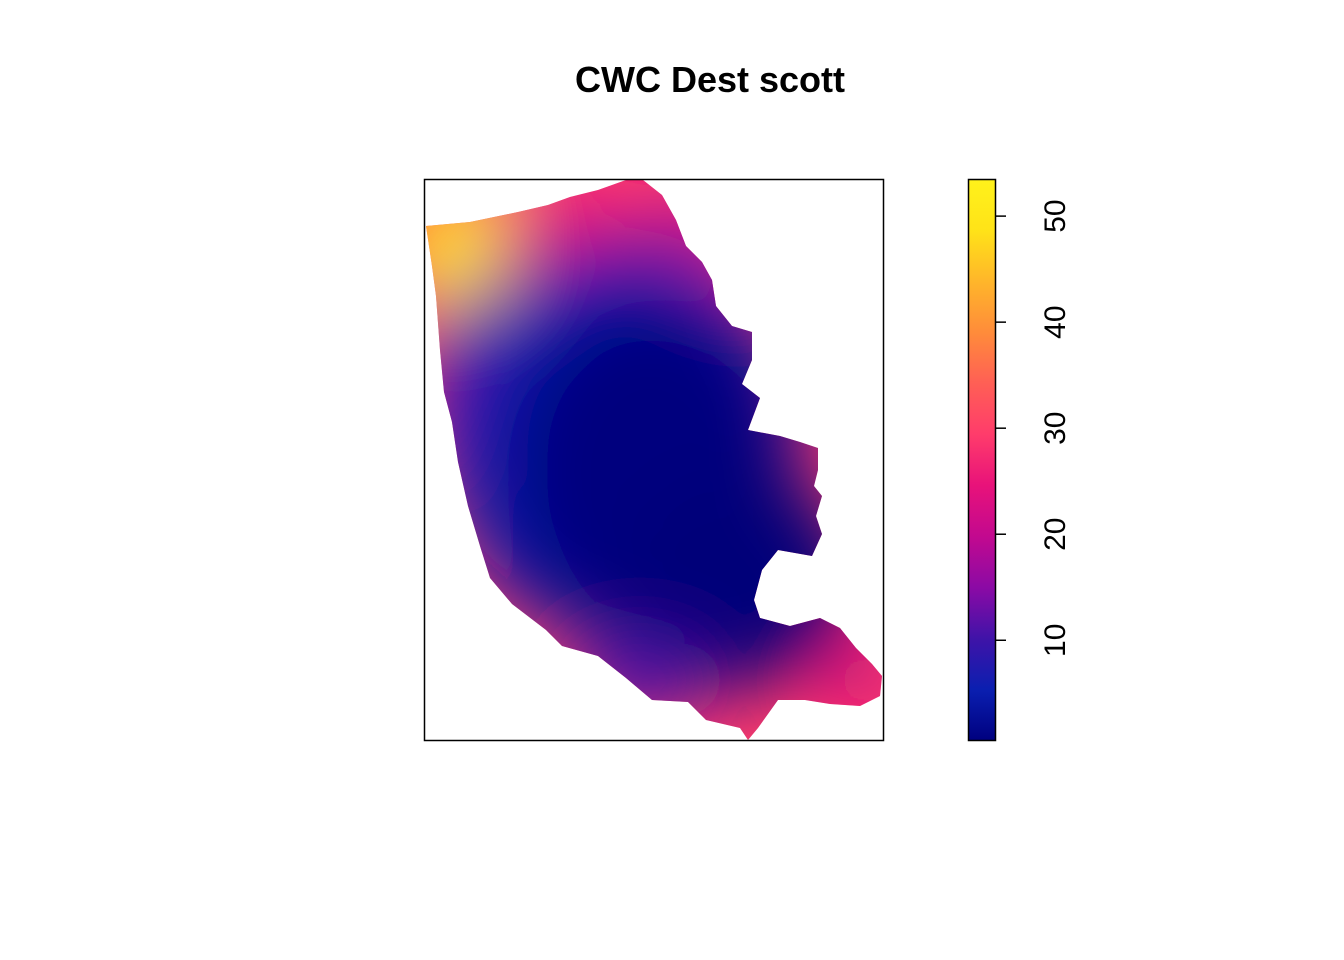  I want to click on colorbar-fill, so click(982, 460).